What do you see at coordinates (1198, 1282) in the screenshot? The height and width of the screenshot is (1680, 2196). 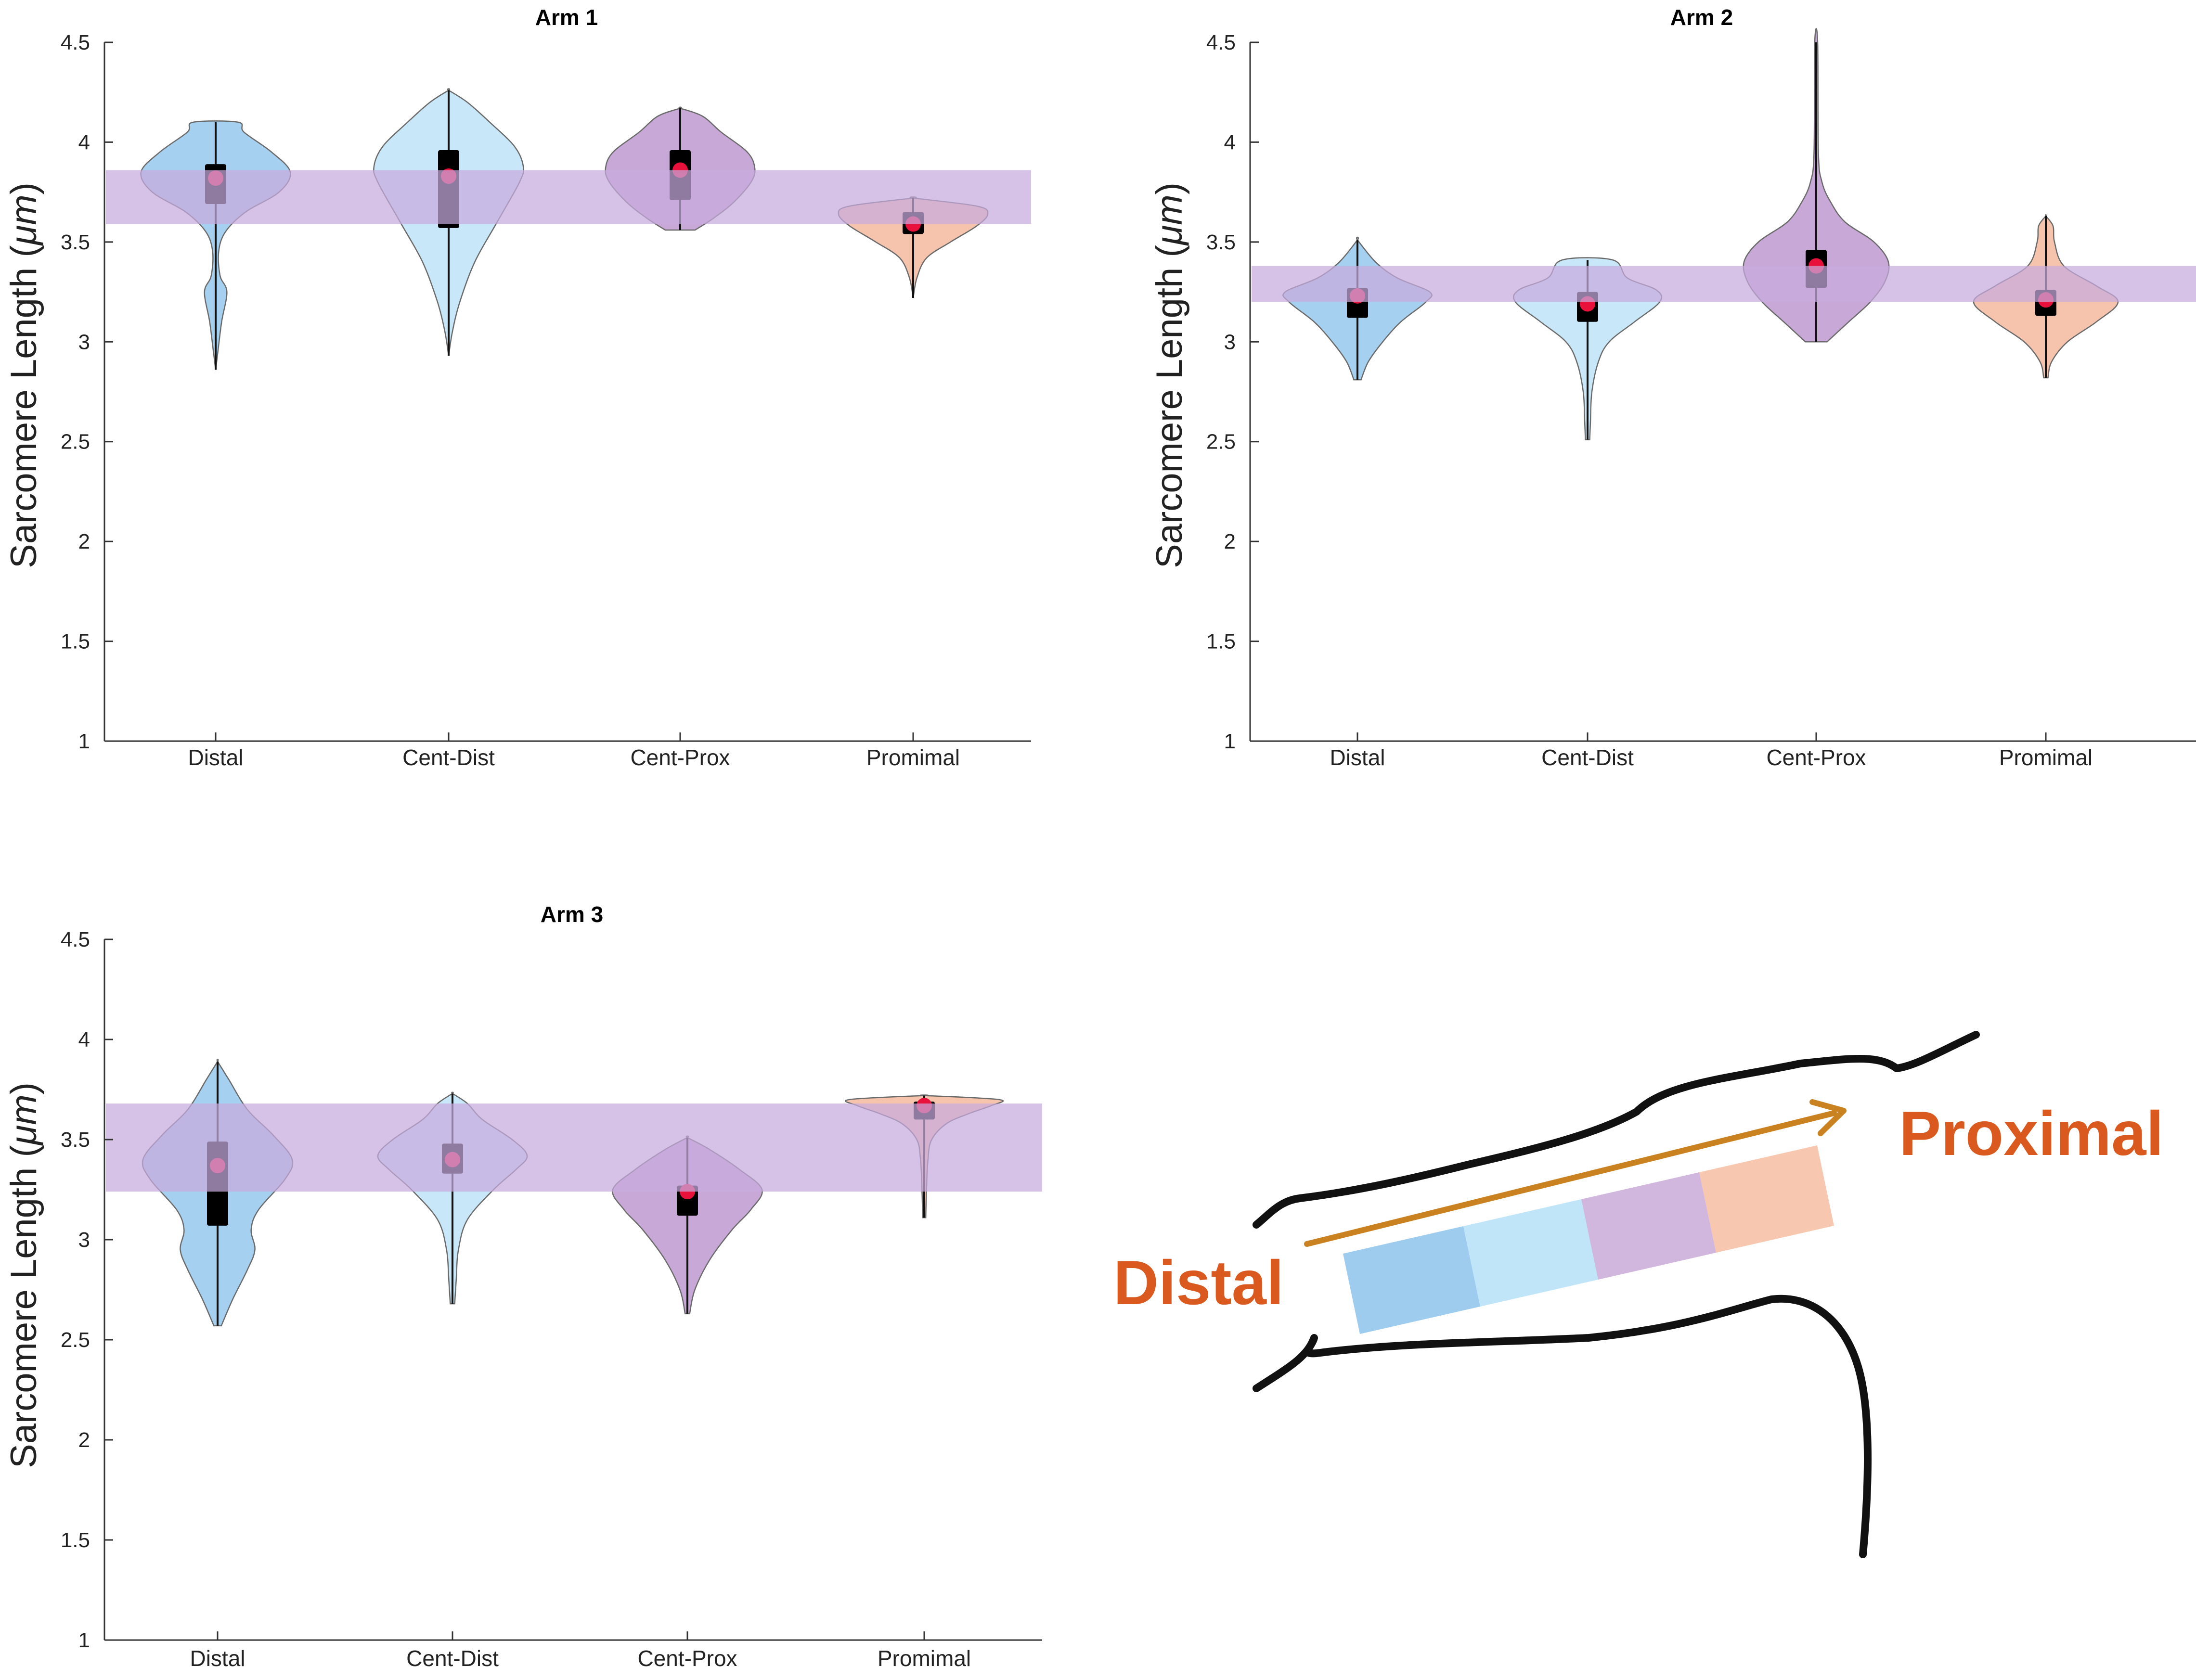 I see `distal-label: Distal` at bounding box center [1198, 1282].